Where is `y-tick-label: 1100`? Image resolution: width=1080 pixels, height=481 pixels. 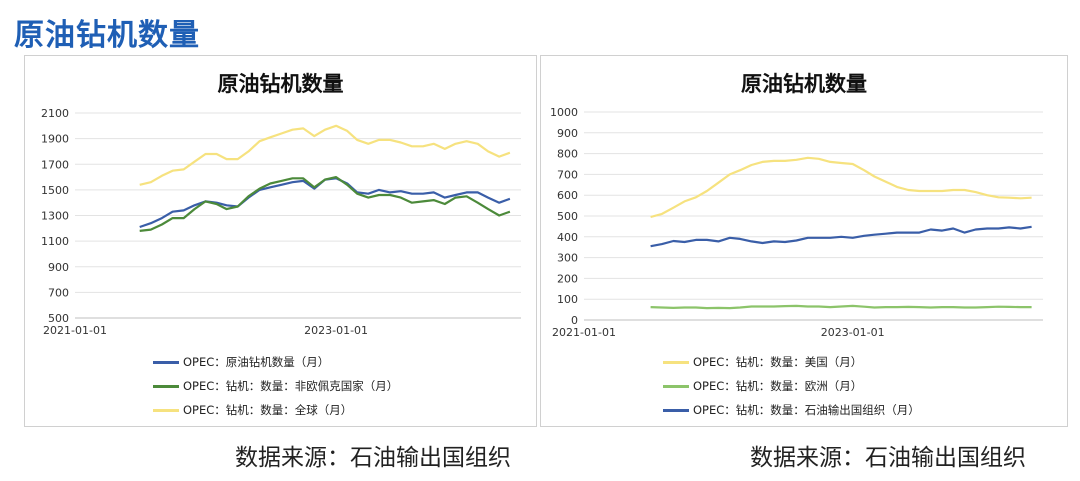 y-tick-label: 1100 is located at coordinates (55, 241).